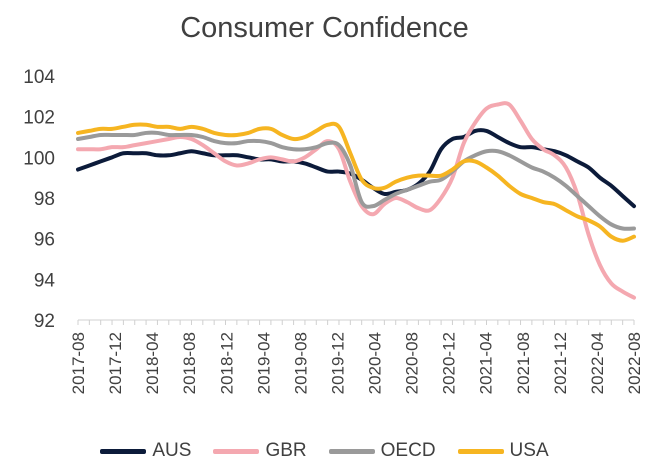  What do you see at coordinates (39, 158) in the screenshot?
I see `y-tick-label: 100` at bounding box center [39, 158].